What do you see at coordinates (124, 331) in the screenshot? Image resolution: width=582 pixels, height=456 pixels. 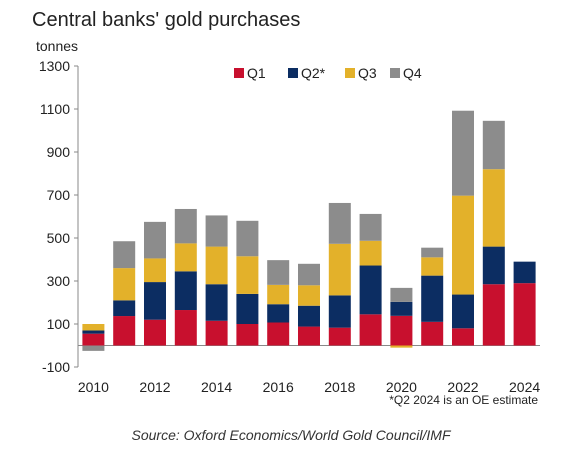 I see `bar-segment-q1-2011` at bounding box center [124, 331].